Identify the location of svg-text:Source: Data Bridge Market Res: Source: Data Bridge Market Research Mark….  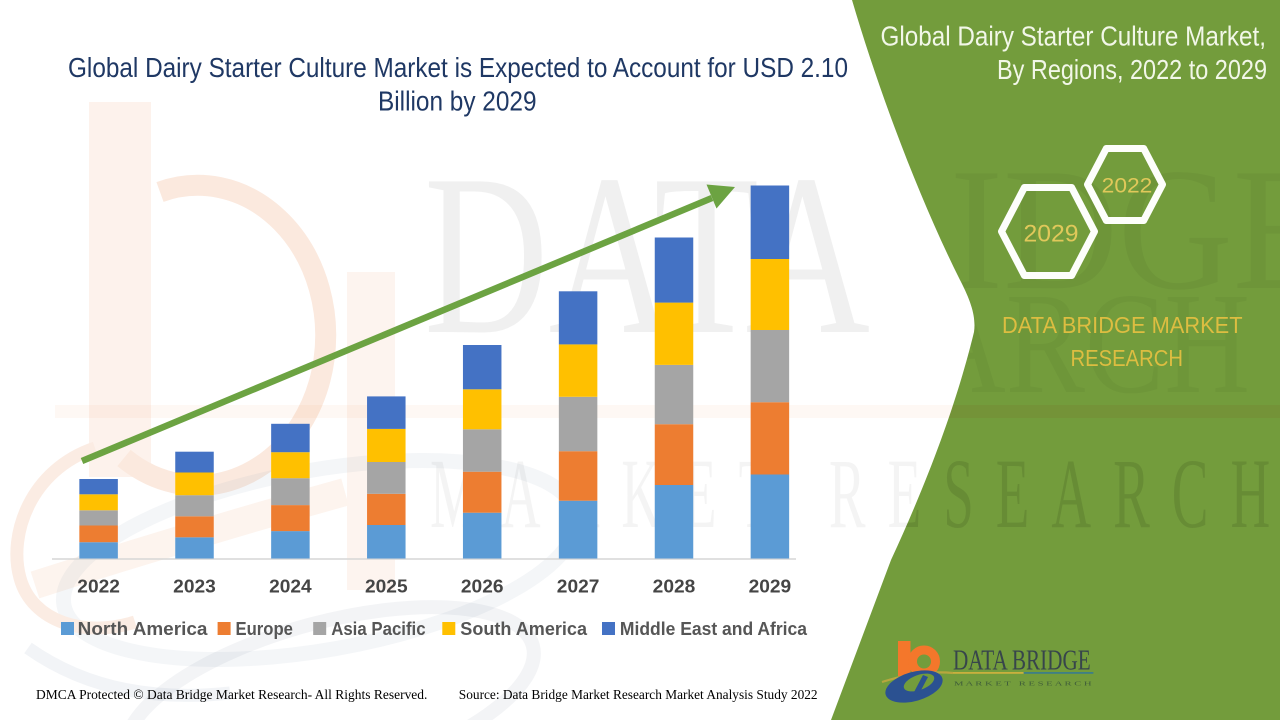
(638, 695).